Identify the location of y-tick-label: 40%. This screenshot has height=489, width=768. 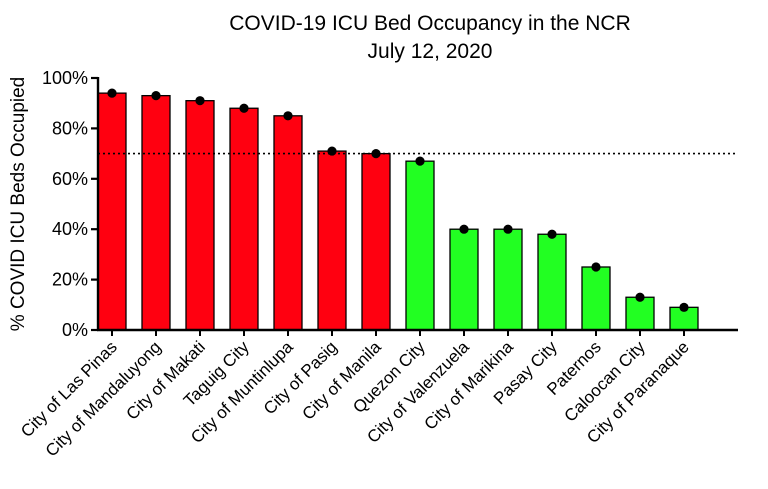
(70, 229).